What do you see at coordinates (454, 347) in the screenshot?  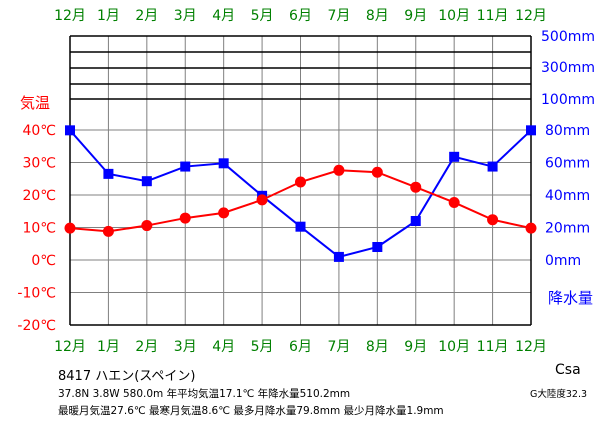 I see `month-label-bottom: 10月` at bounding box center [454, 347].